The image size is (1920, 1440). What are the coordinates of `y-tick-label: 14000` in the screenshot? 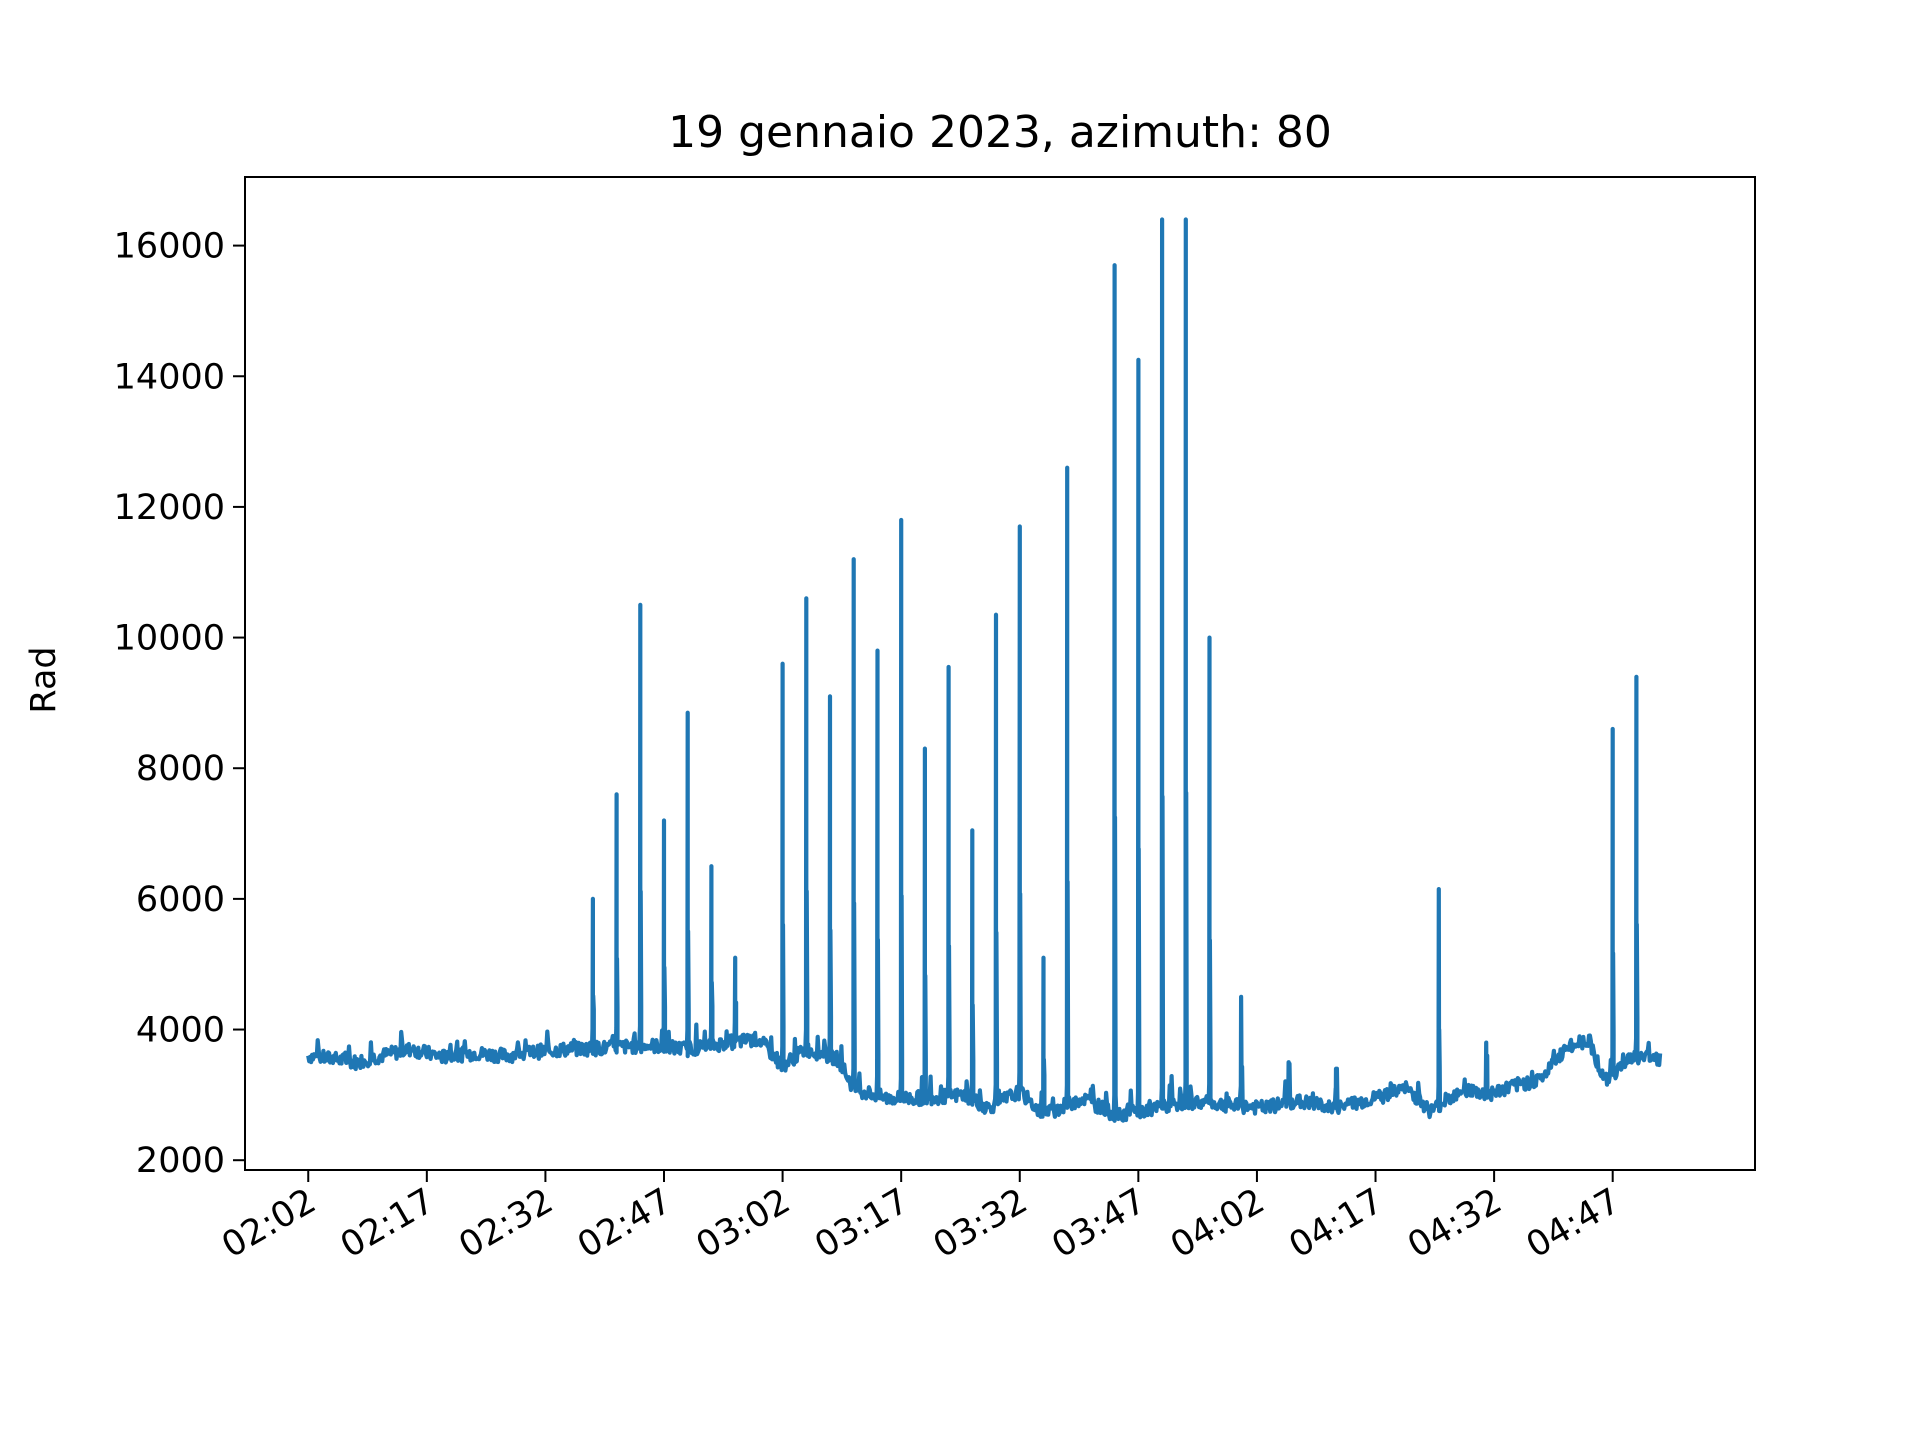 It's located at (169, 377).